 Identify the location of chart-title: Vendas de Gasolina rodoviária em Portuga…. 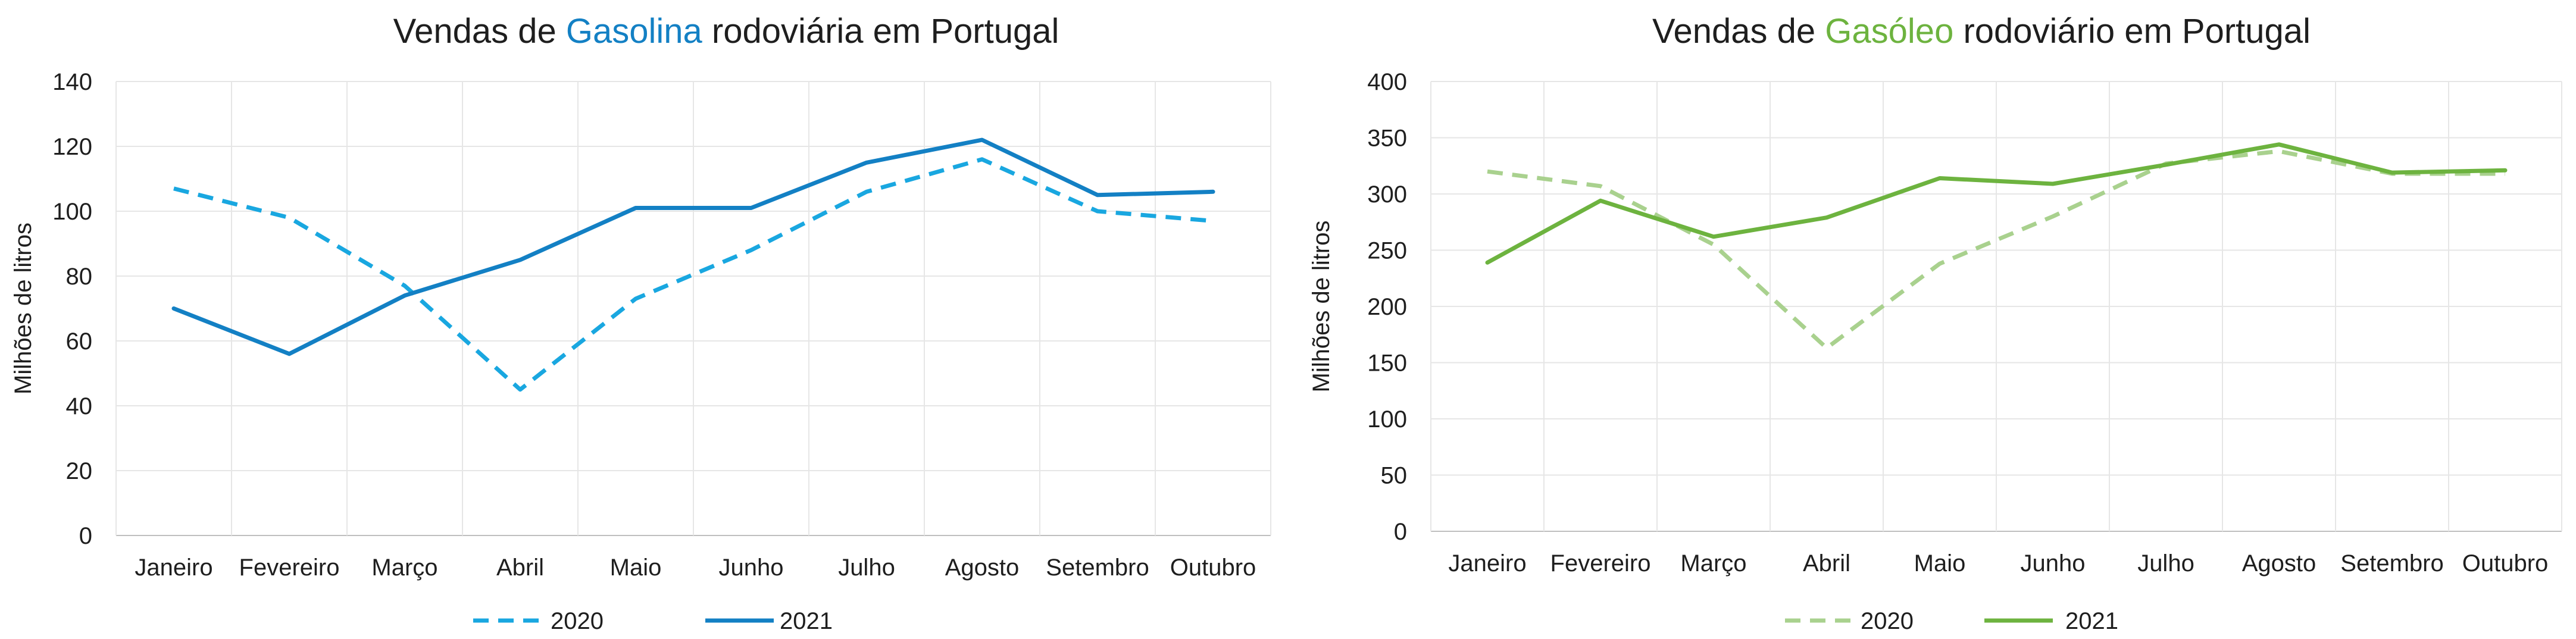
(726, 31).